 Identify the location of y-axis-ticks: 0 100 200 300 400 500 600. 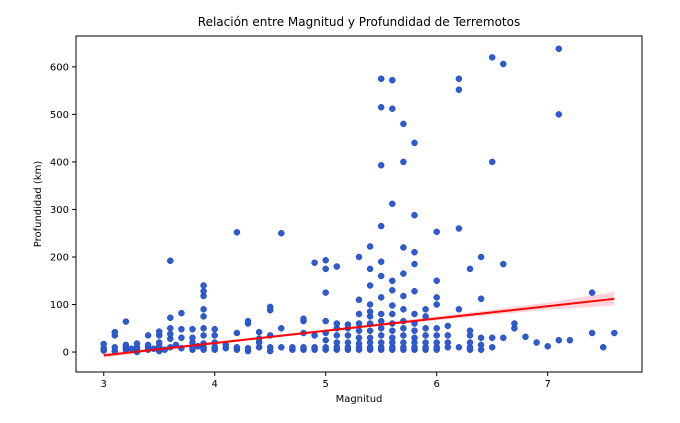
(63, 210).